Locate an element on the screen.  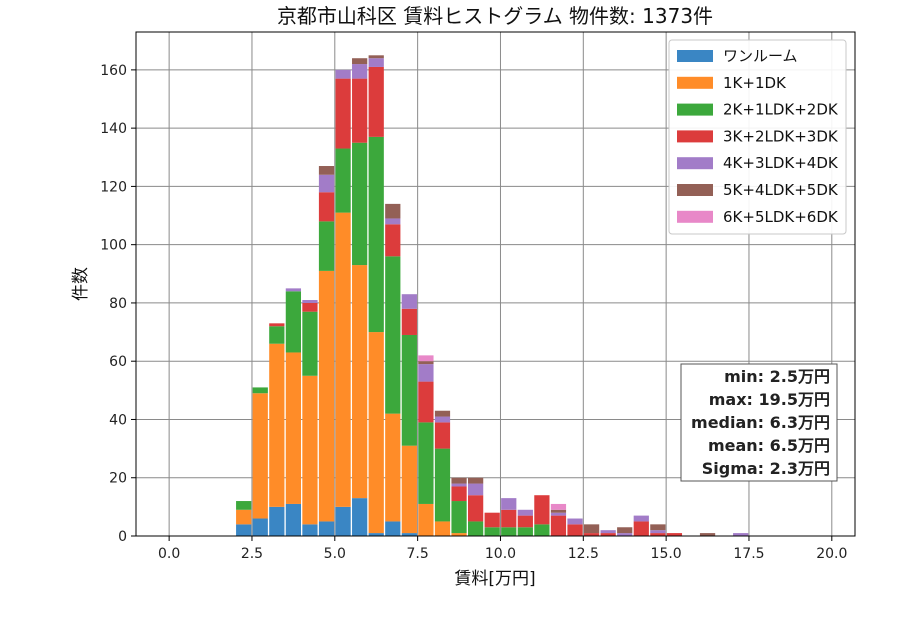
y-tick-label: 160 is located at coordinates (113, 71).